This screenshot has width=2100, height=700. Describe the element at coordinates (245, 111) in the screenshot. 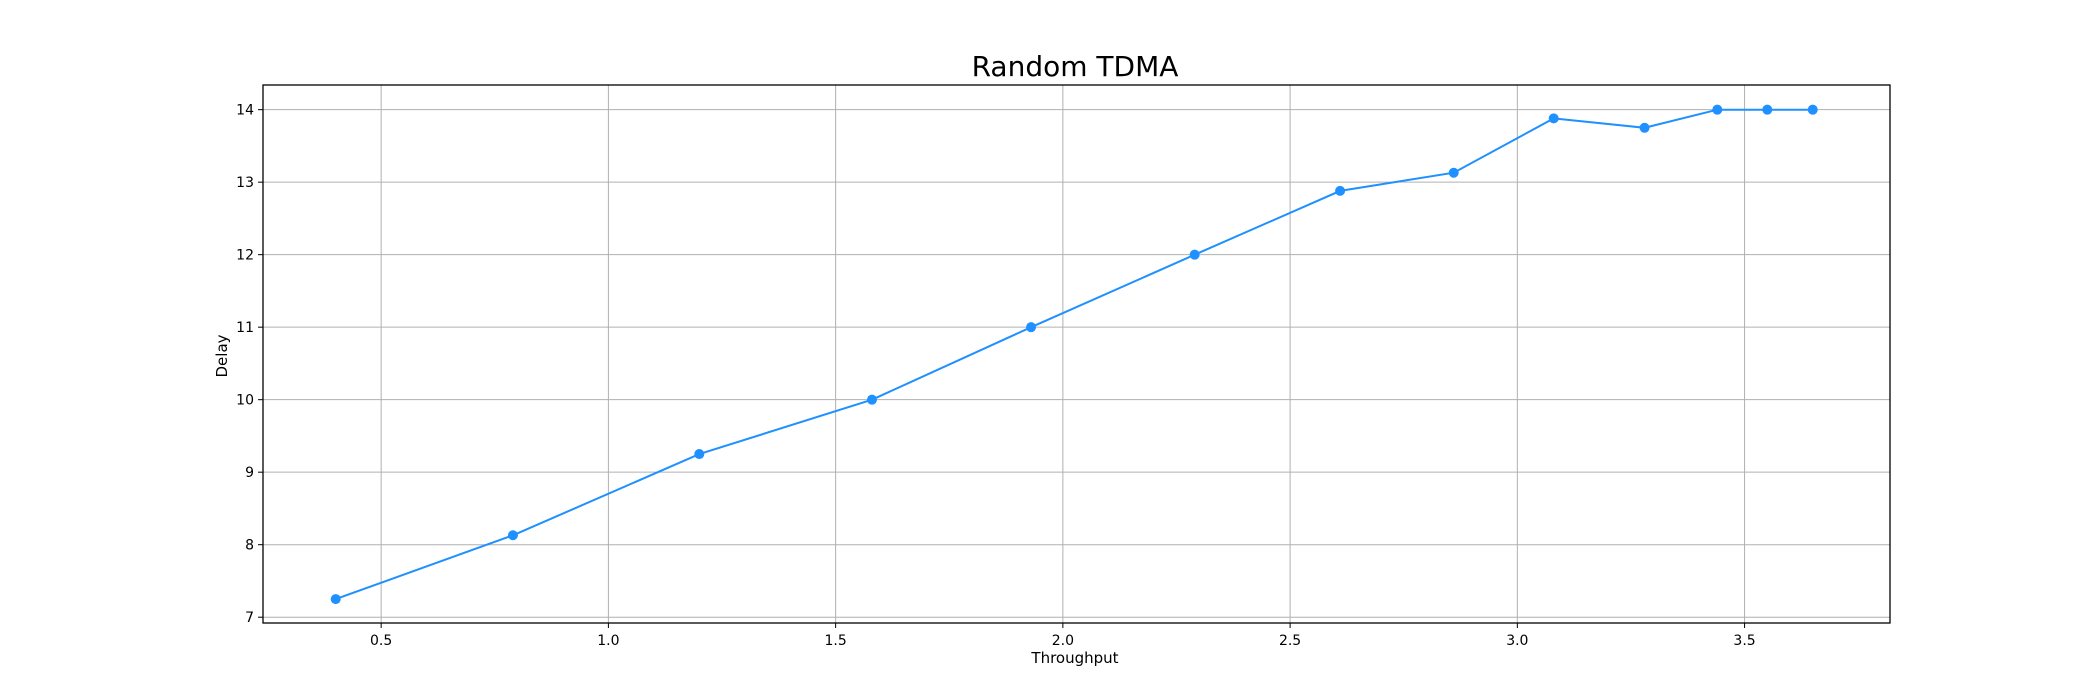

I see `y-tick-label: 14` at that location.